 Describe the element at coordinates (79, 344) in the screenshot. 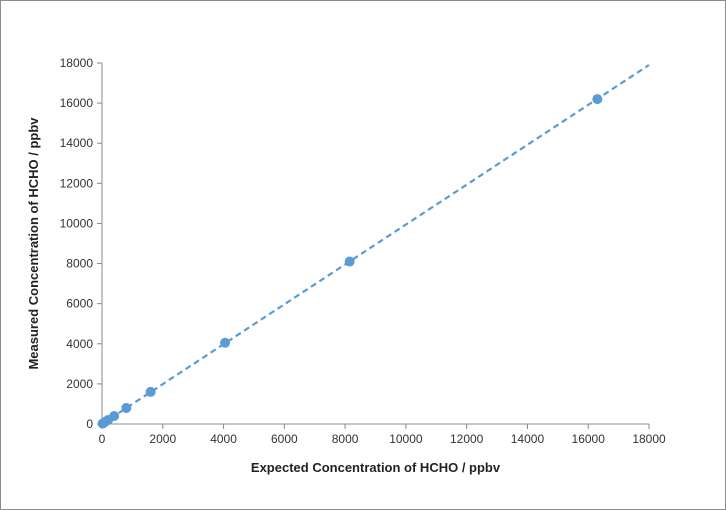

I see `y-tick-label: 4000` at that location.